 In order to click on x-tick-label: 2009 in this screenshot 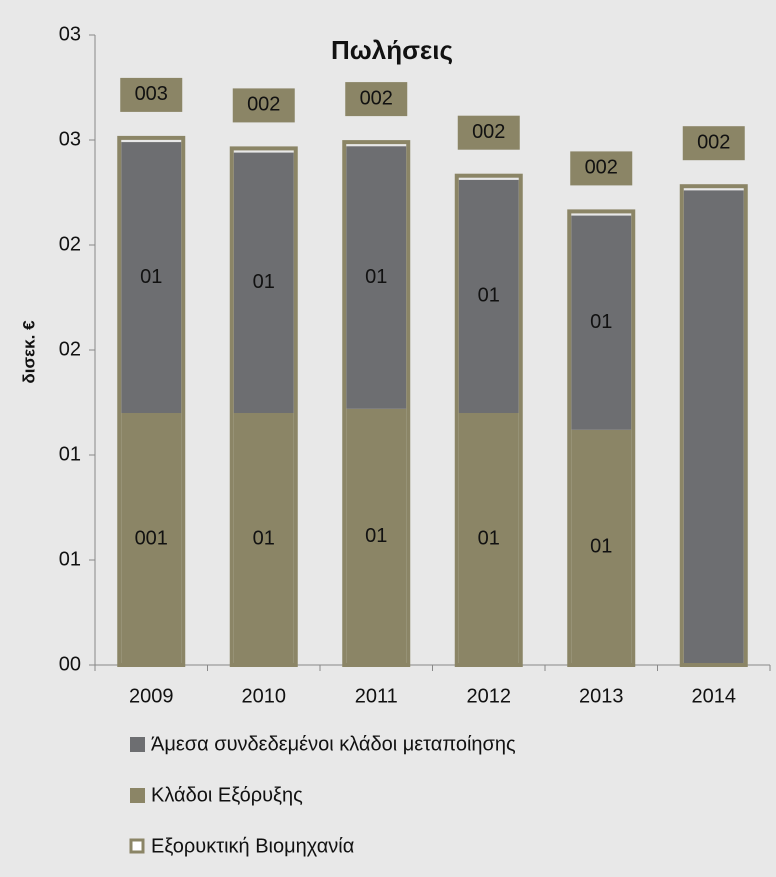, I will do `click(151, 696)`.